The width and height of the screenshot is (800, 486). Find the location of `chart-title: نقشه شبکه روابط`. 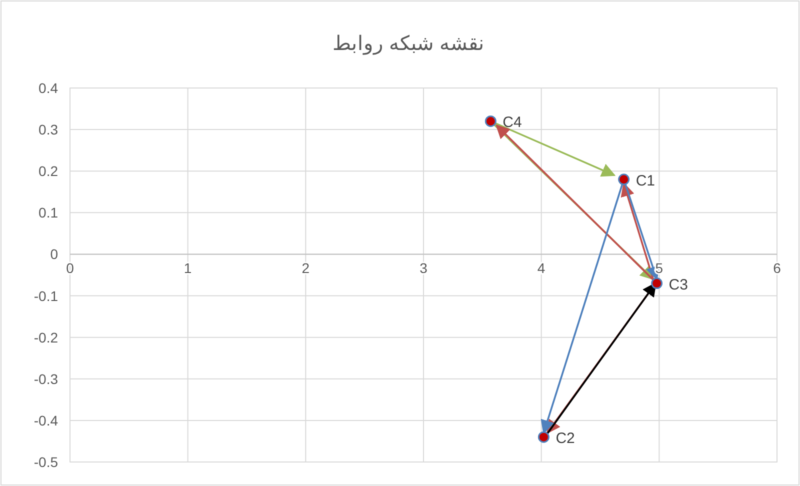

chart-title: نقشه شبکه روابط is located at coordinates (408, 44).